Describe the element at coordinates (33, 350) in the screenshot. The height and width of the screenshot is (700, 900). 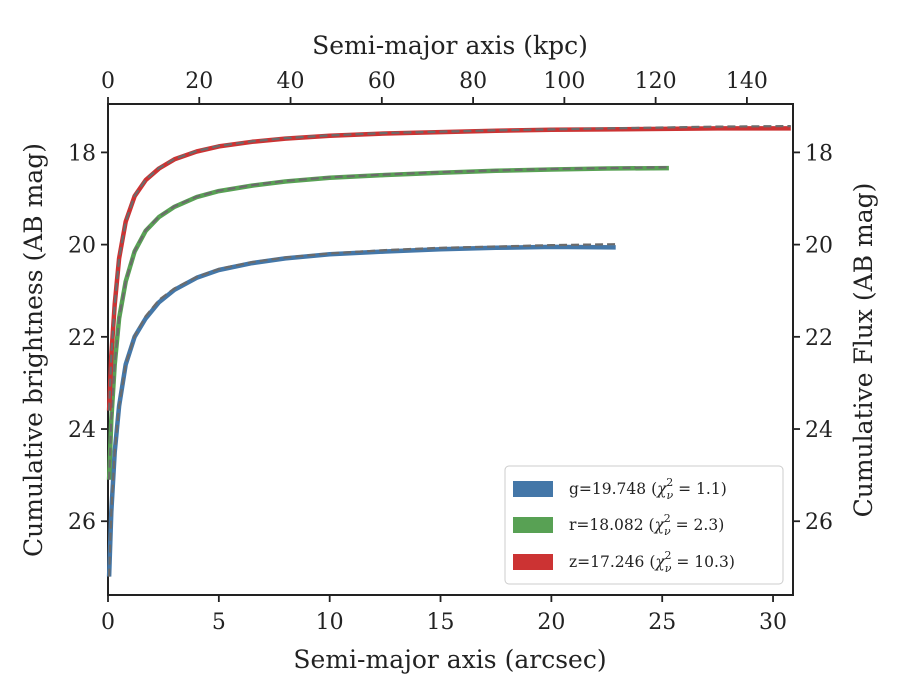
I see `y-axis-label: Cumulative brightness (AB mag)` at that location.